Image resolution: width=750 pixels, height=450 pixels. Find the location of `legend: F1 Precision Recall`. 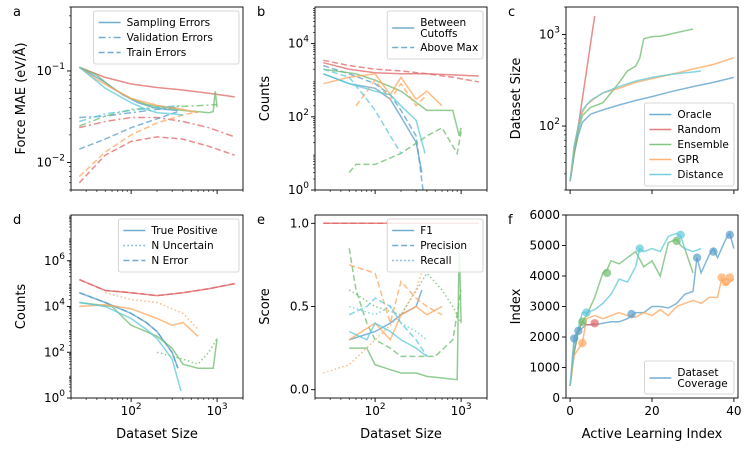

legend: F1 Precision Recall is located at coordinates (435, 245).